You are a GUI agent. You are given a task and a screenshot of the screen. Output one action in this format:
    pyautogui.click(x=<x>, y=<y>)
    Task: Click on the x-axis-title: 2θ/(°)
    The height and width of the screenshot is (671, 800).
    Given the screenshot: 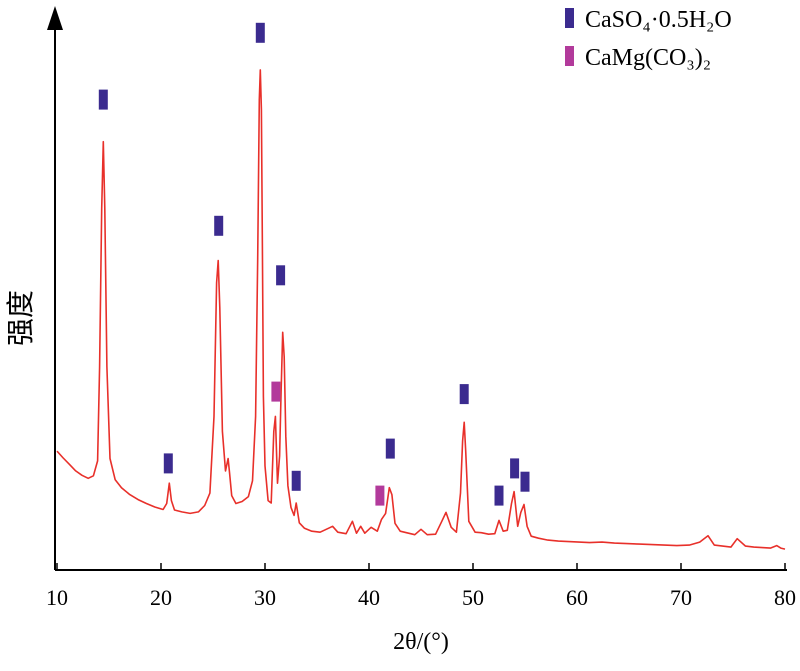 What is the action you would take?
    pyautogui.click(x=421, y=642)
    